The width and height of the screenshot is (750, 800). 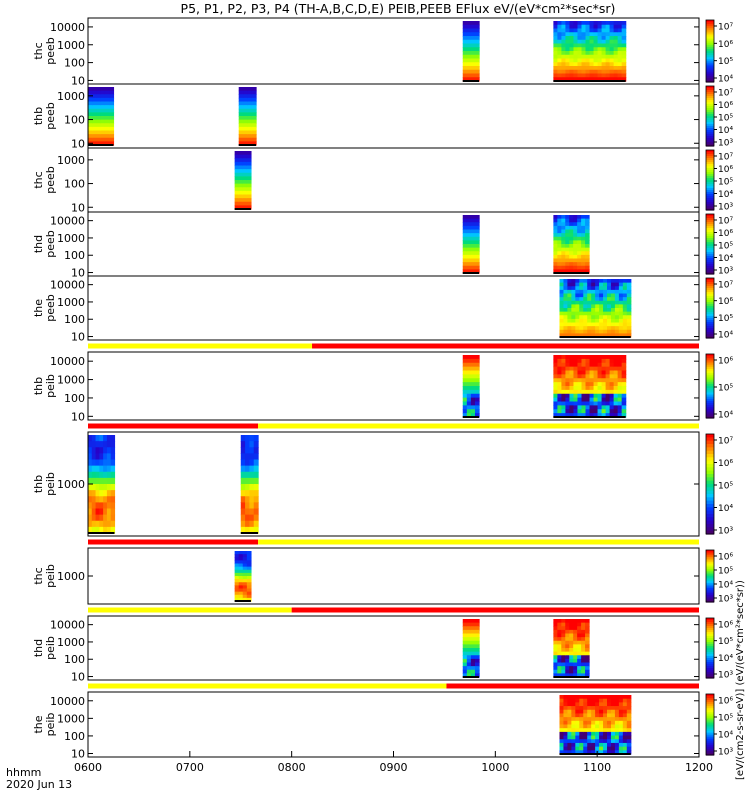 What do you see at coordinates (719, 725) in the screenshot?
I see `colorbar: 10³ 10⁴ 10⁵ 10⁶` at bounding box center [719, 725].